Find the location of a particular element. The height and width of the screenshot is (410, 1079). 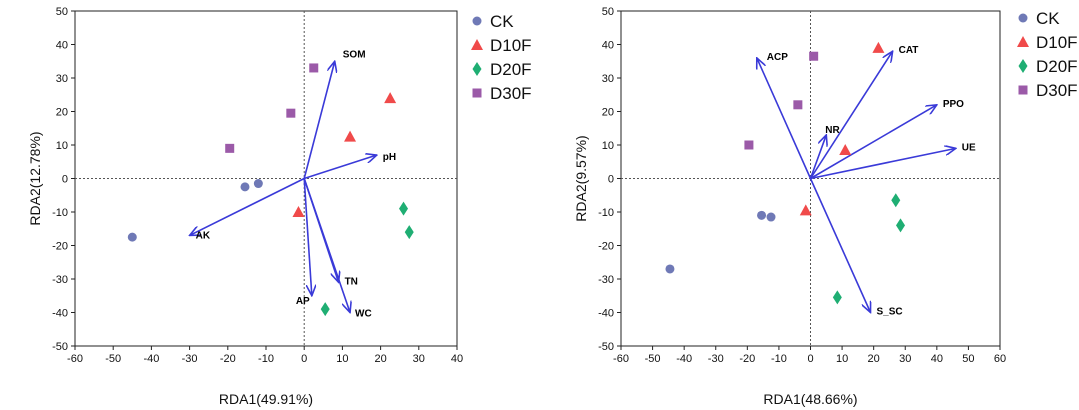

legend-label-d10f: D10F is located at coordinates (1057, 42).